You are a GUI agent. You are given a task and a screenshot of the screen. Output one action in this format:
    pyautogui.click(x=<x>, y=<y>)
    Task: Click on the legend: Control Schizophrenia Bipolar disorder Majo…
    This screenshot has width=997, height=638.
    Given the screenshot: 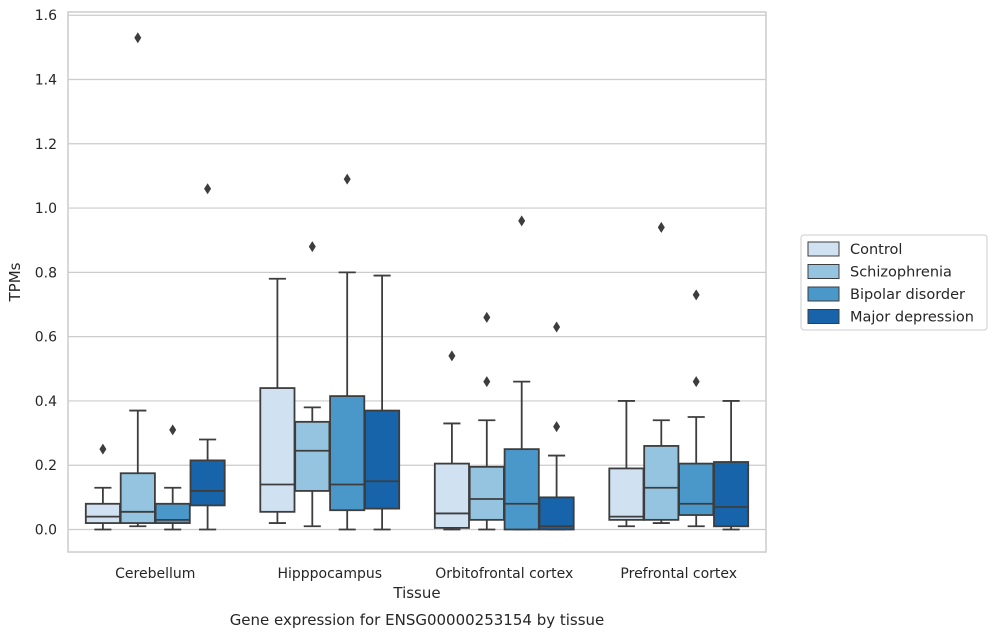 What is the action you would take?
    pyautogui.click(x=894, y=282)
    